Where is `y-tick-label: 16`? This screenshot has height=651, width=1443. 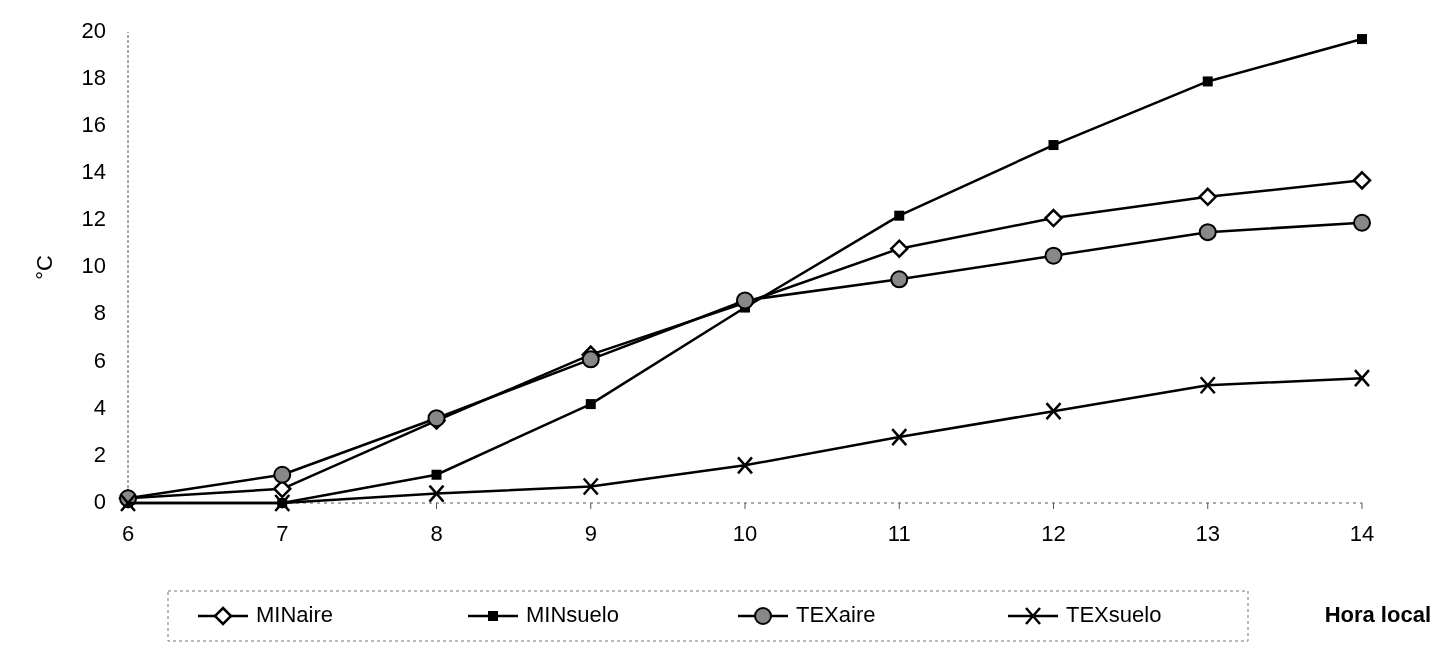 y-tick-label: 16 is located at coordinates (93, 125).